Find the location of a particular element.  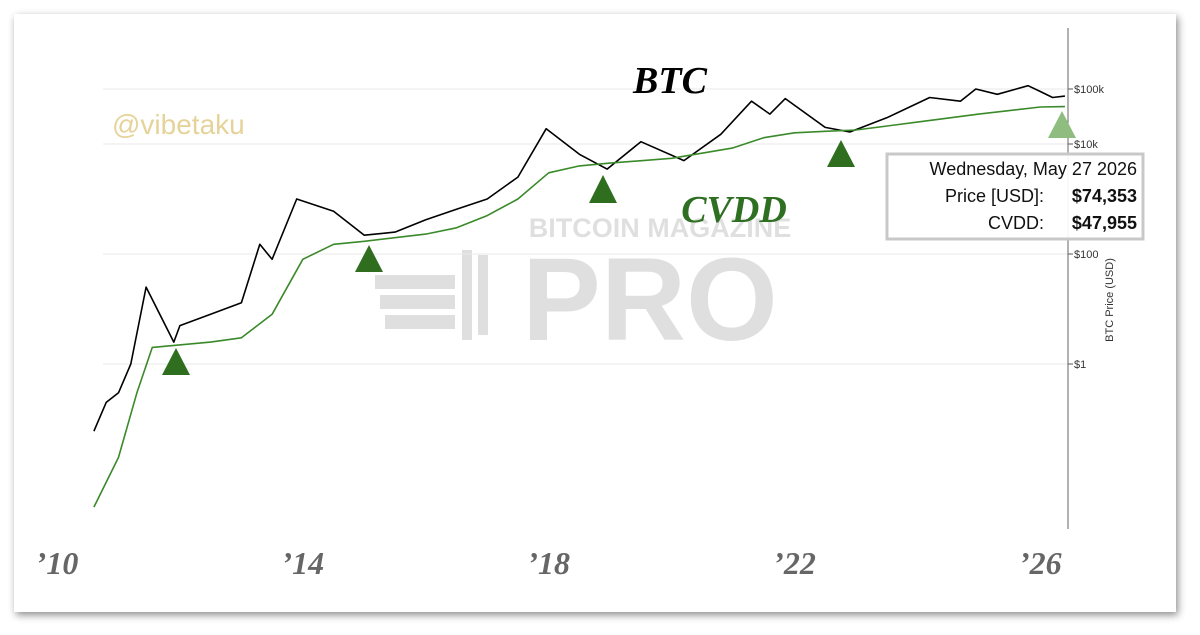

series-label: CVDD is located at coordinates (734, 210).